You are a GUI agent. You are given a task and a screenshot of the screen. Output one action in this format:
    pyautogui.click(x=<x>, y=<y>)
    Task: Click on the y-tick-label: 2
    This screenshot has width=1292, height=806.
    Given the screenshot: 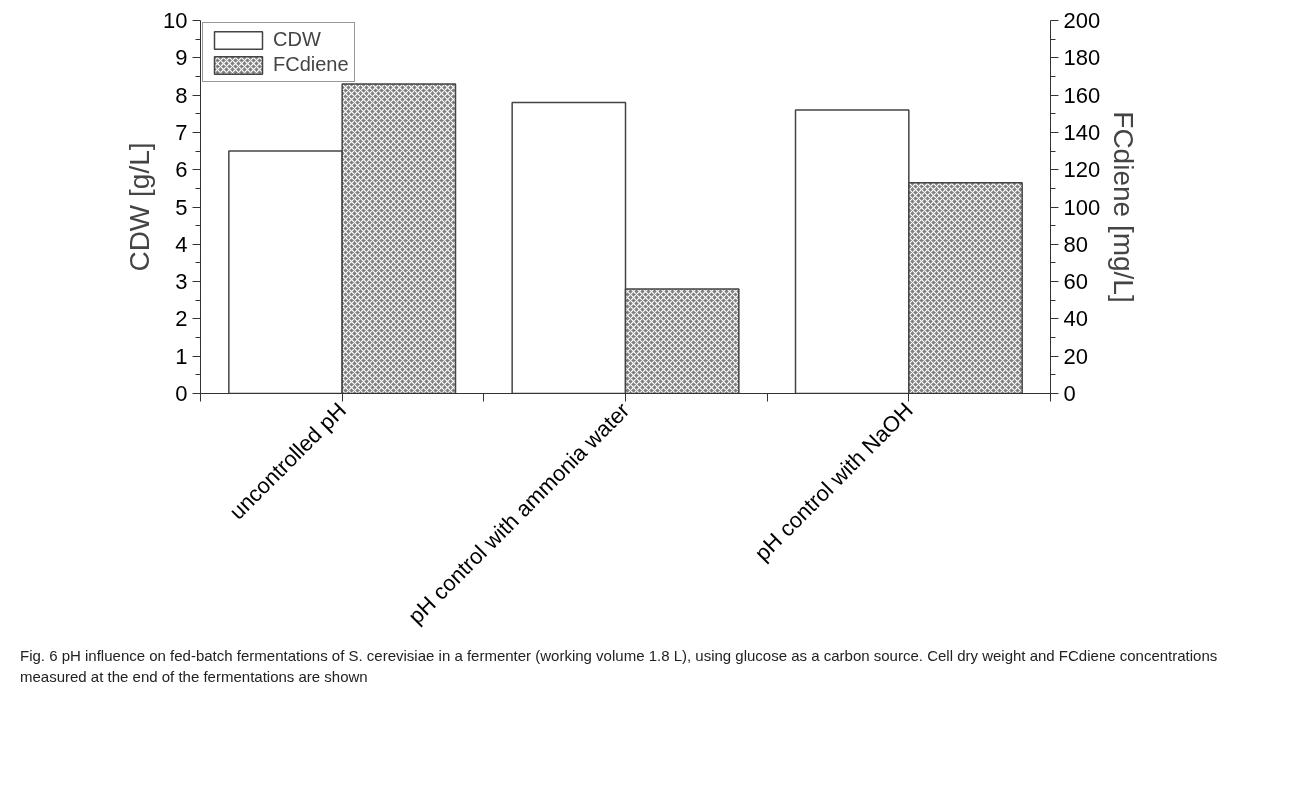 What is the action you would take?
    pyautogui.click(x=181, y=319)
    